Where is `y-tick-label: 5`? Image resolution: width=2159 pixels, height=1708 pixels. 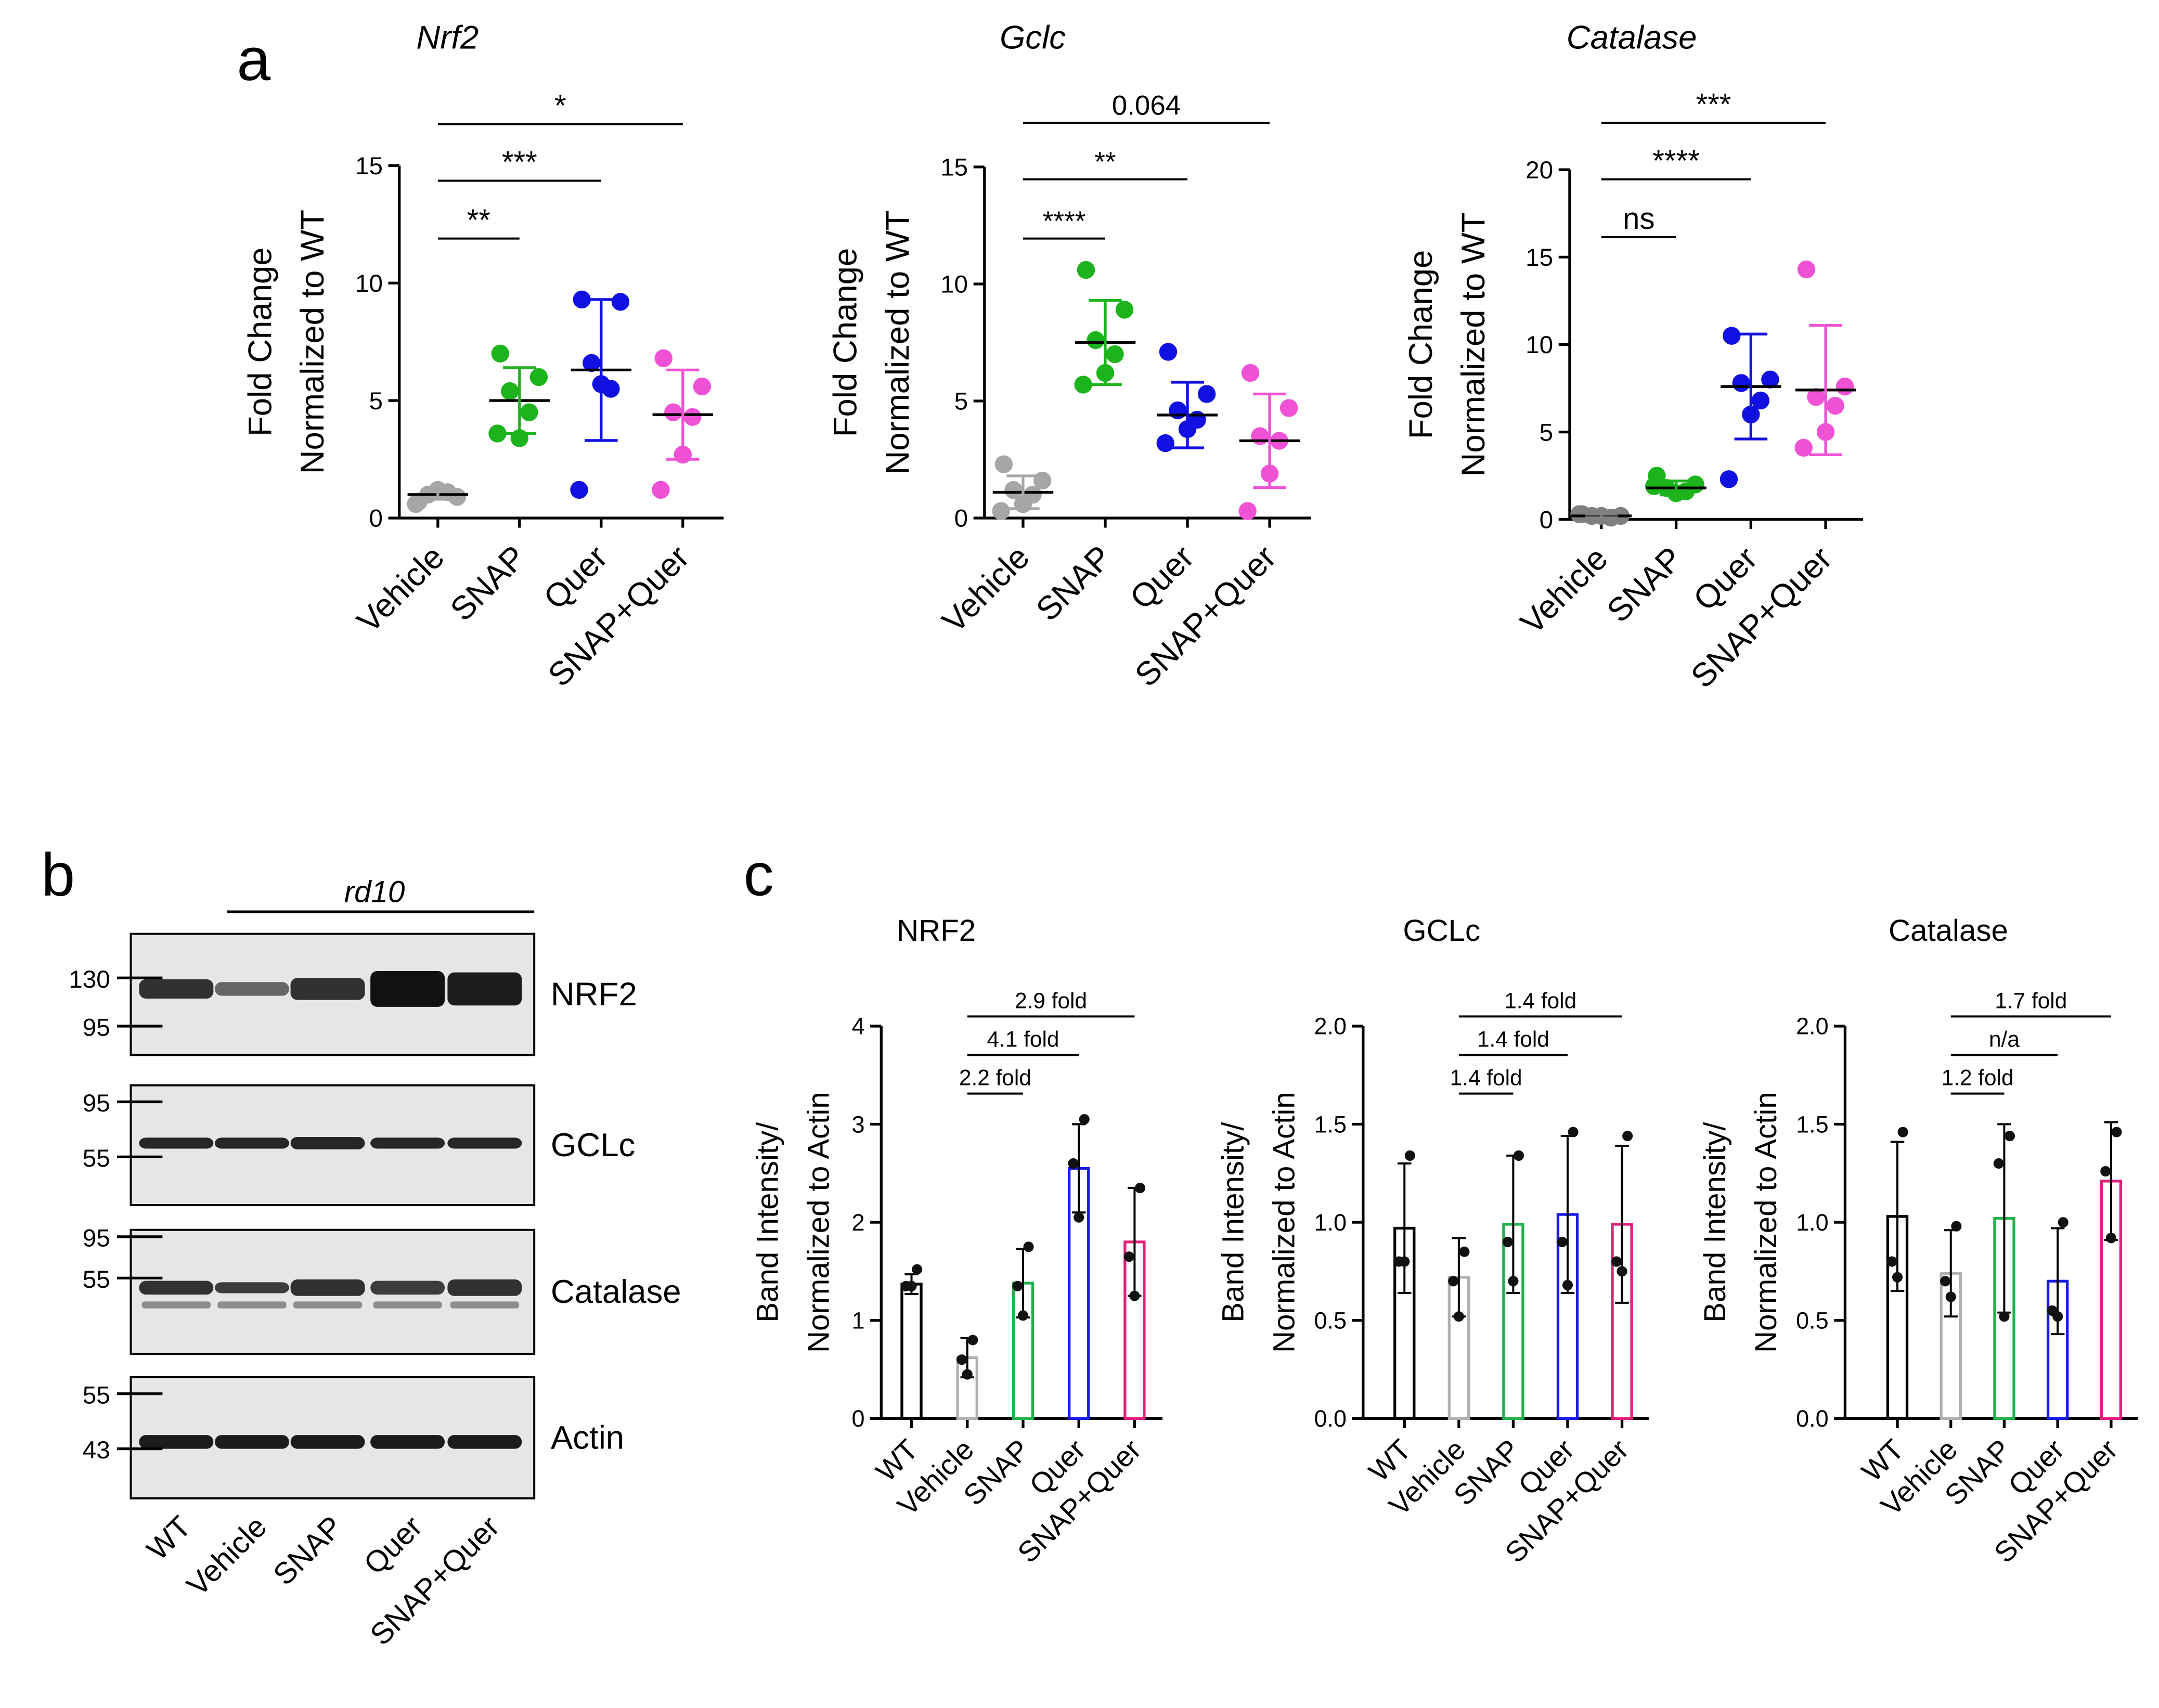 y-tick-label: 5 is located at coordinates (376, 401).